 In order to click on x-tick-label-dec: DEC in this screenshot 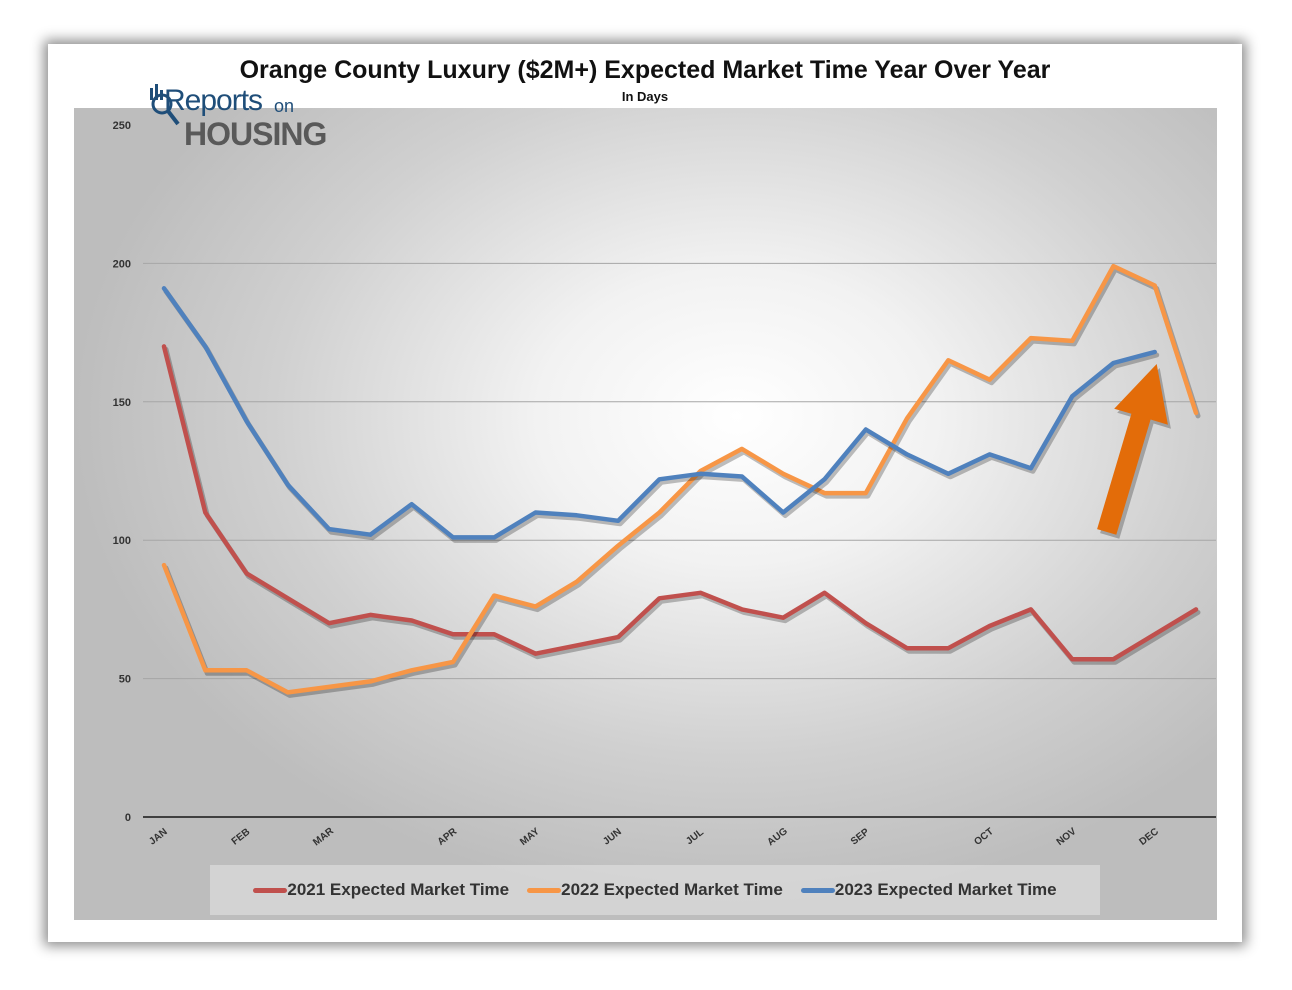, I will do `click(1148, 837)`.